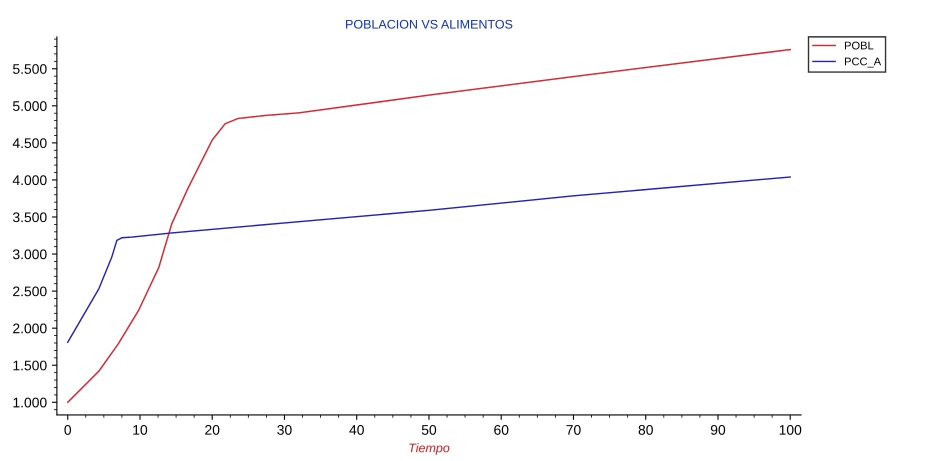 This screenshot has width=948, height=461. I want to click on x-tick-label: 20, so click(212, 429).